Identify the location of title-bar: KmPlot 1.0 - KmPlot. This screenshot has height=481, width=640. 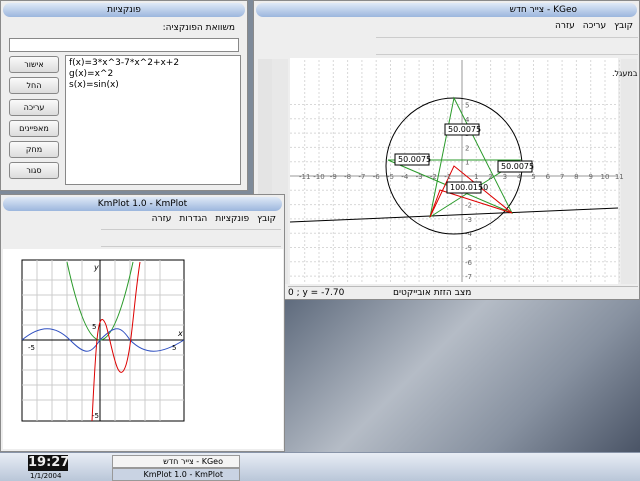
(142, 204).